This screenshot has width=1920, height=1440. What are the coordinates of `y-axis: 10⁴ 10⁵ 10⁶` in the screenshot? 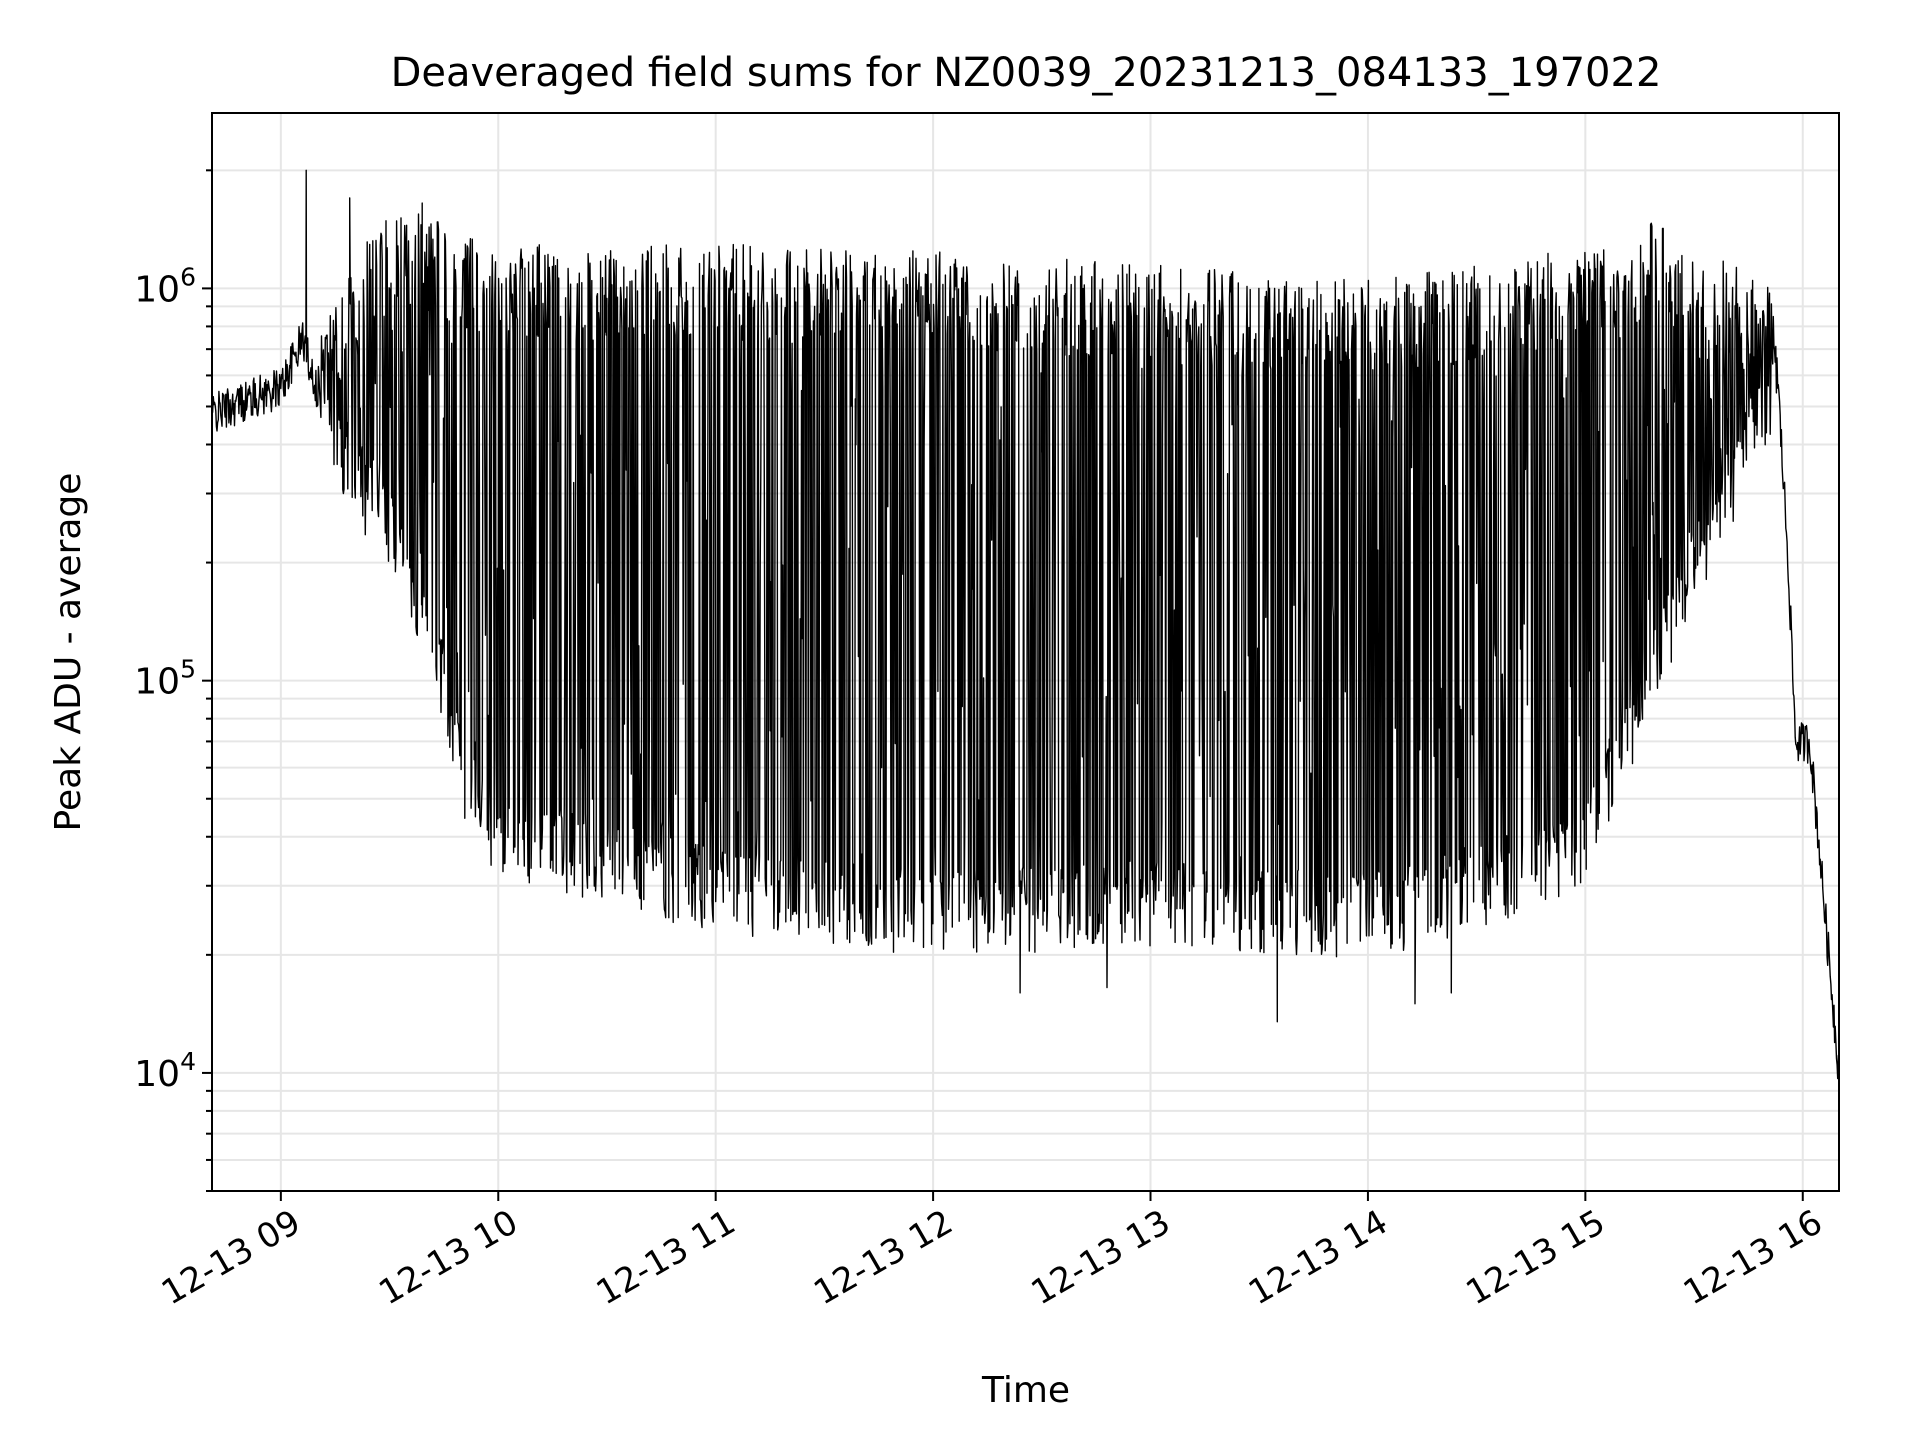 It's located at (173, 680).